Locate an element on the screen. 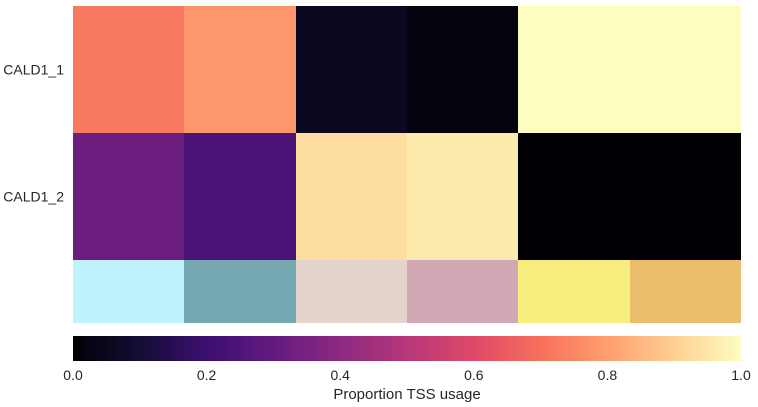 The image size is (758, 407). colorbar is located at coordinates (407, 348).